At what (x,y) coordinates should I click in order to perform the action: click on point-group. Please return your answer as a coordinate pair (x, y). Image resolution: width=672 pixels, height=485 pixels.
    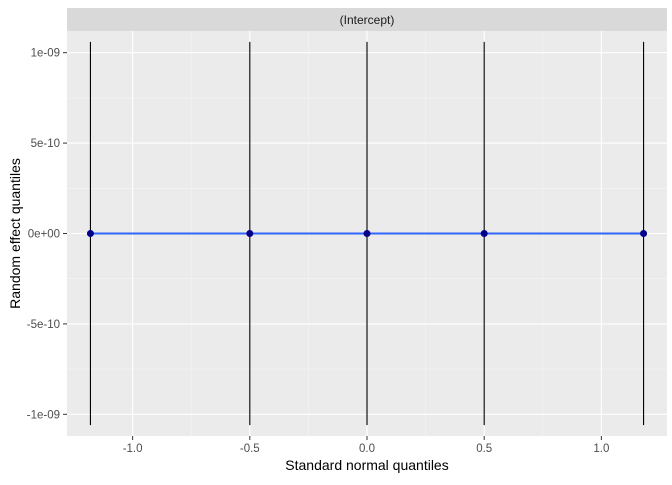
    Looking at the image, I should click on (367, 233).